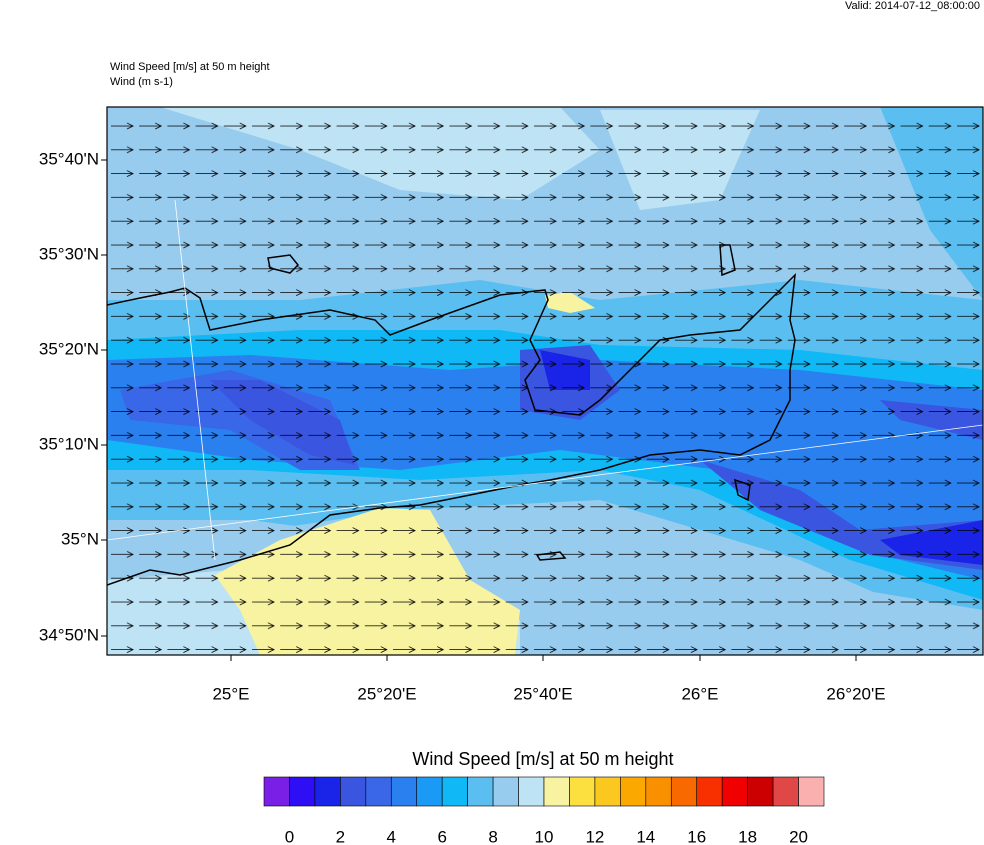 The image size is (984, 845). What do you see at coordinates (542, 759) in the screenshot?
I see `colorbar-title: Wind Speed [m/s] at 50 m height` at bounding box center [542, 759].